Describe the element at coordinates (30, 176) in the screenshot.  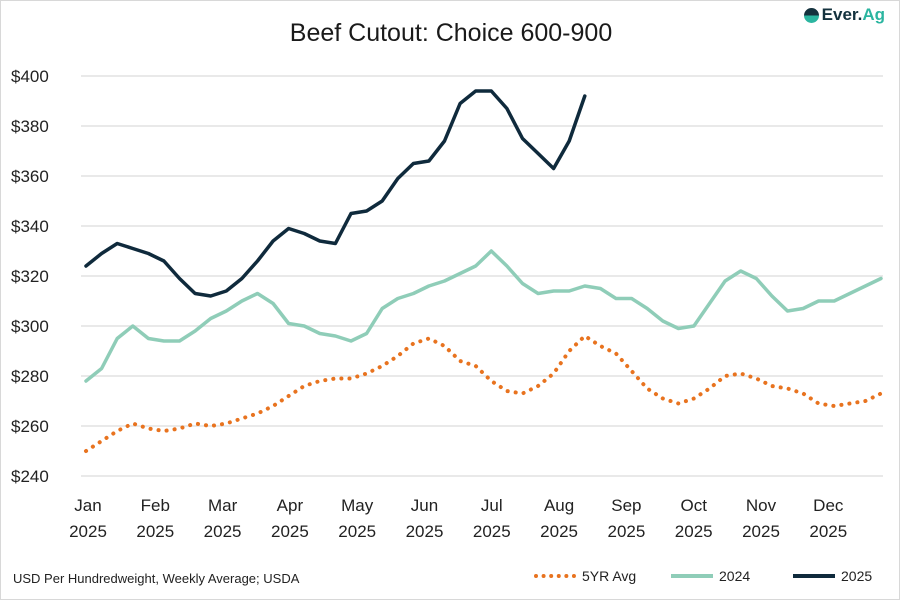
I see `y-tick-label: $360` at that location.